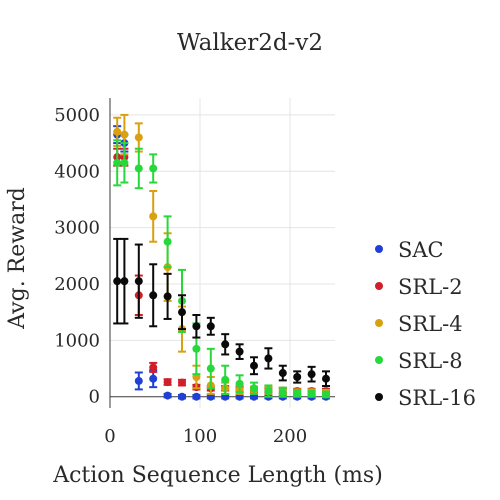 The width and height of the screenshot is (500, 500). I want to click on x-tick-label: 200, so click(290, 436).